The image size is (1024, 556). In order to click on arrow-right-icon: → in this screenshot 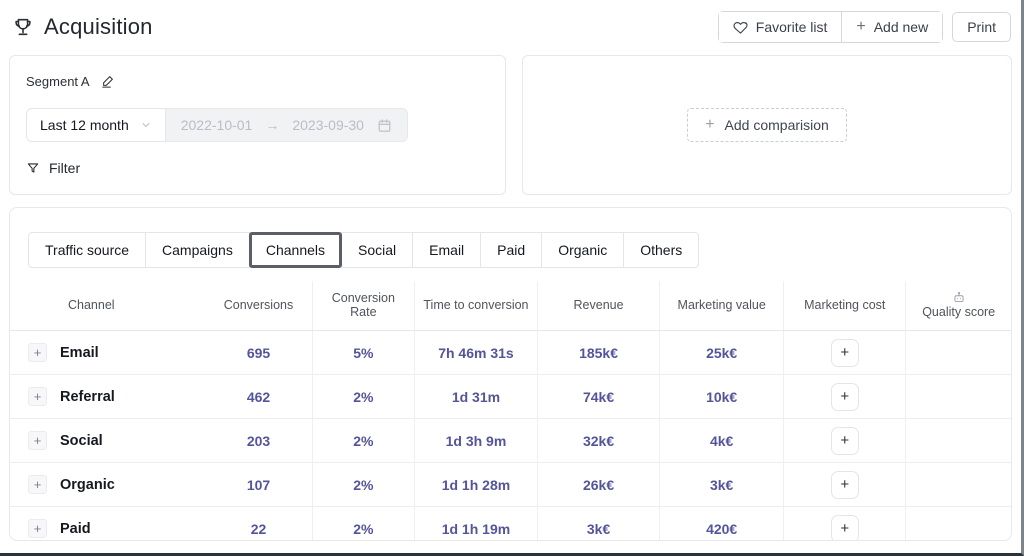, I will do `click(272, 125)`.